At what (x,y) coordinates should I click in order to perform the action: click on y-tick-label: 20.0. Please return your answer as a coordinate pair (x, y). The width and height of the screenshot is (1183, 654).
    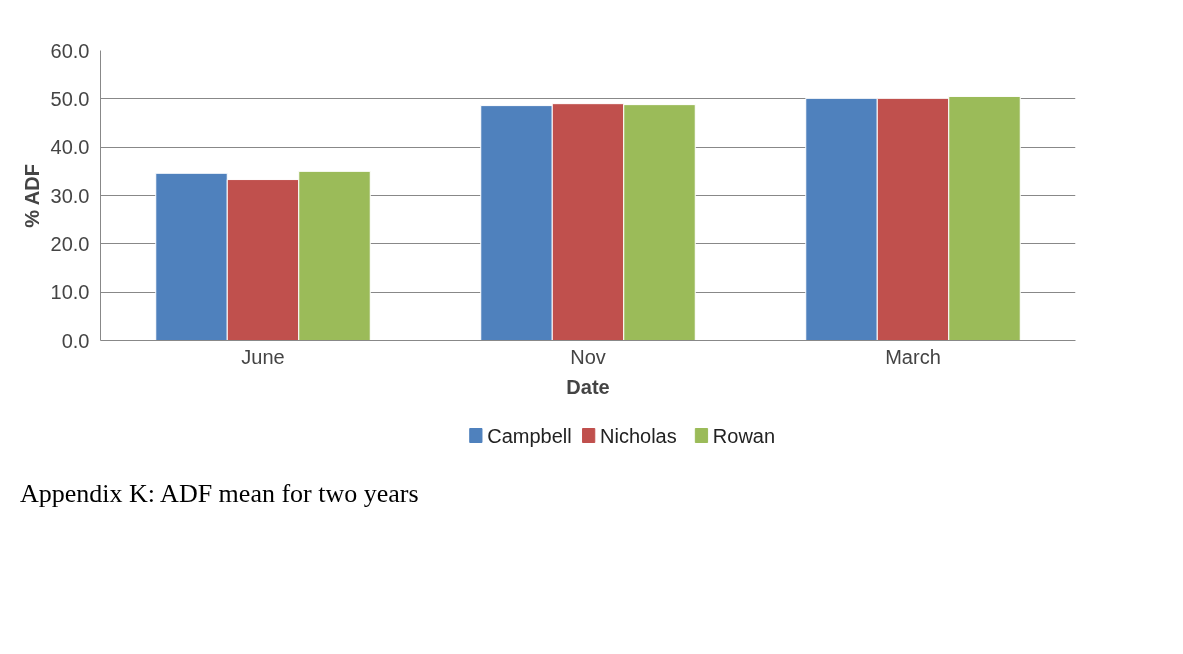
    Looking at the image, I should click on (70, 243).